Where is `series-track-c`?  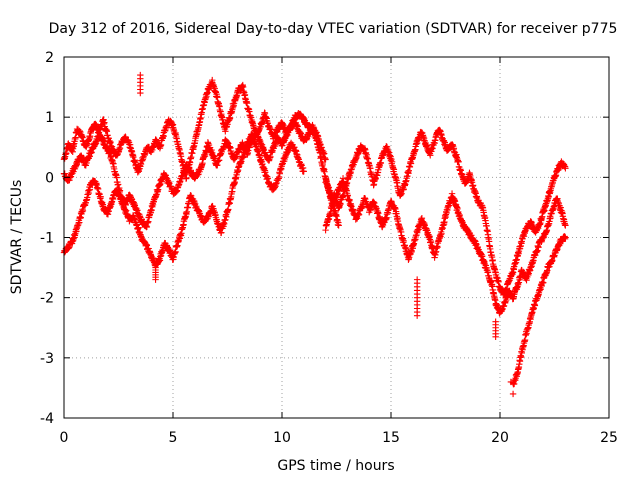 series-track-c is located at coordinates (183, 200).